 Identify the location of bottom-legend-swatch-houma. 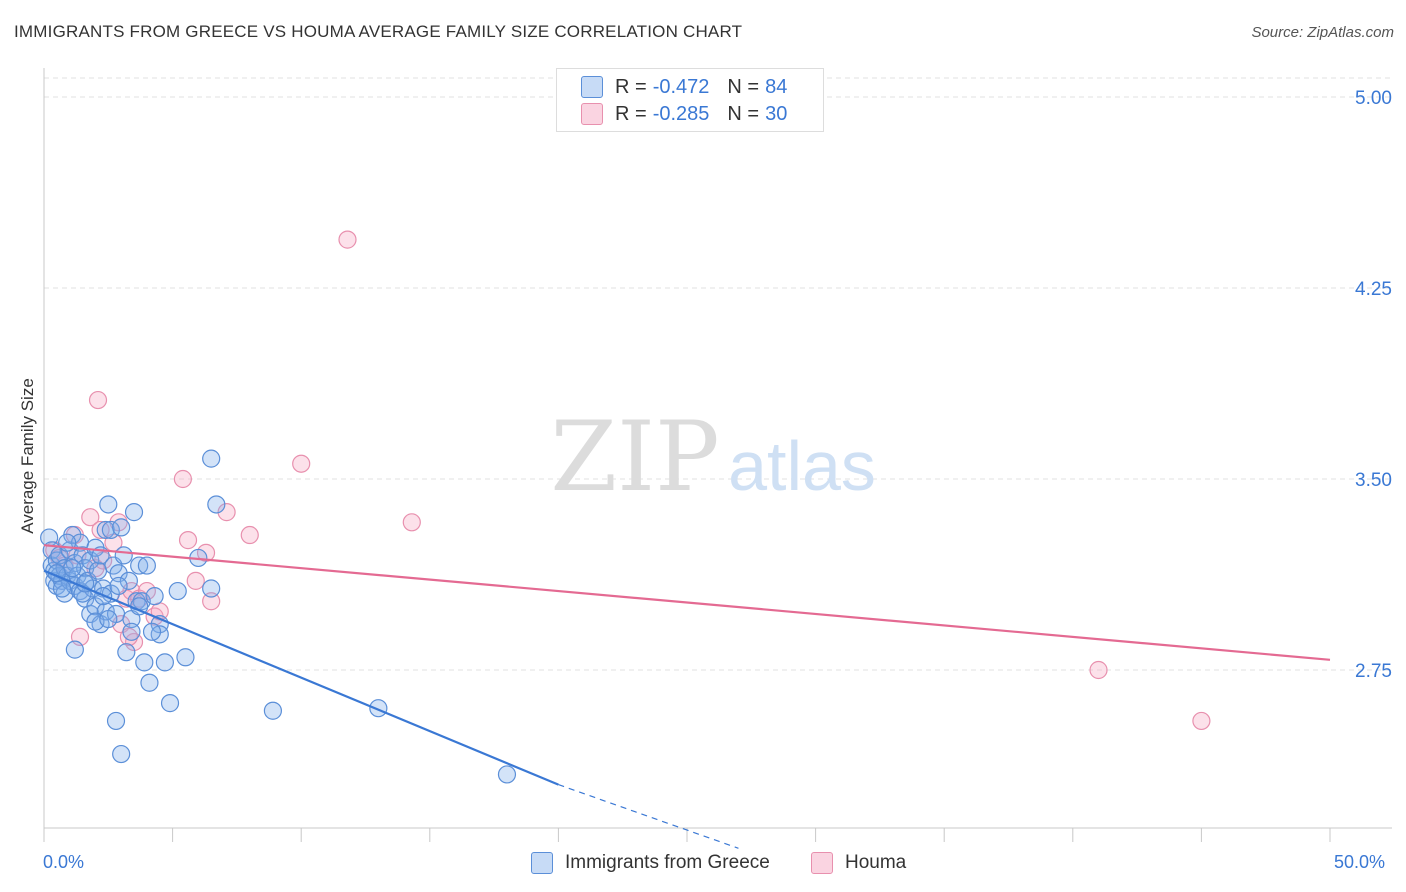
(822, 863).